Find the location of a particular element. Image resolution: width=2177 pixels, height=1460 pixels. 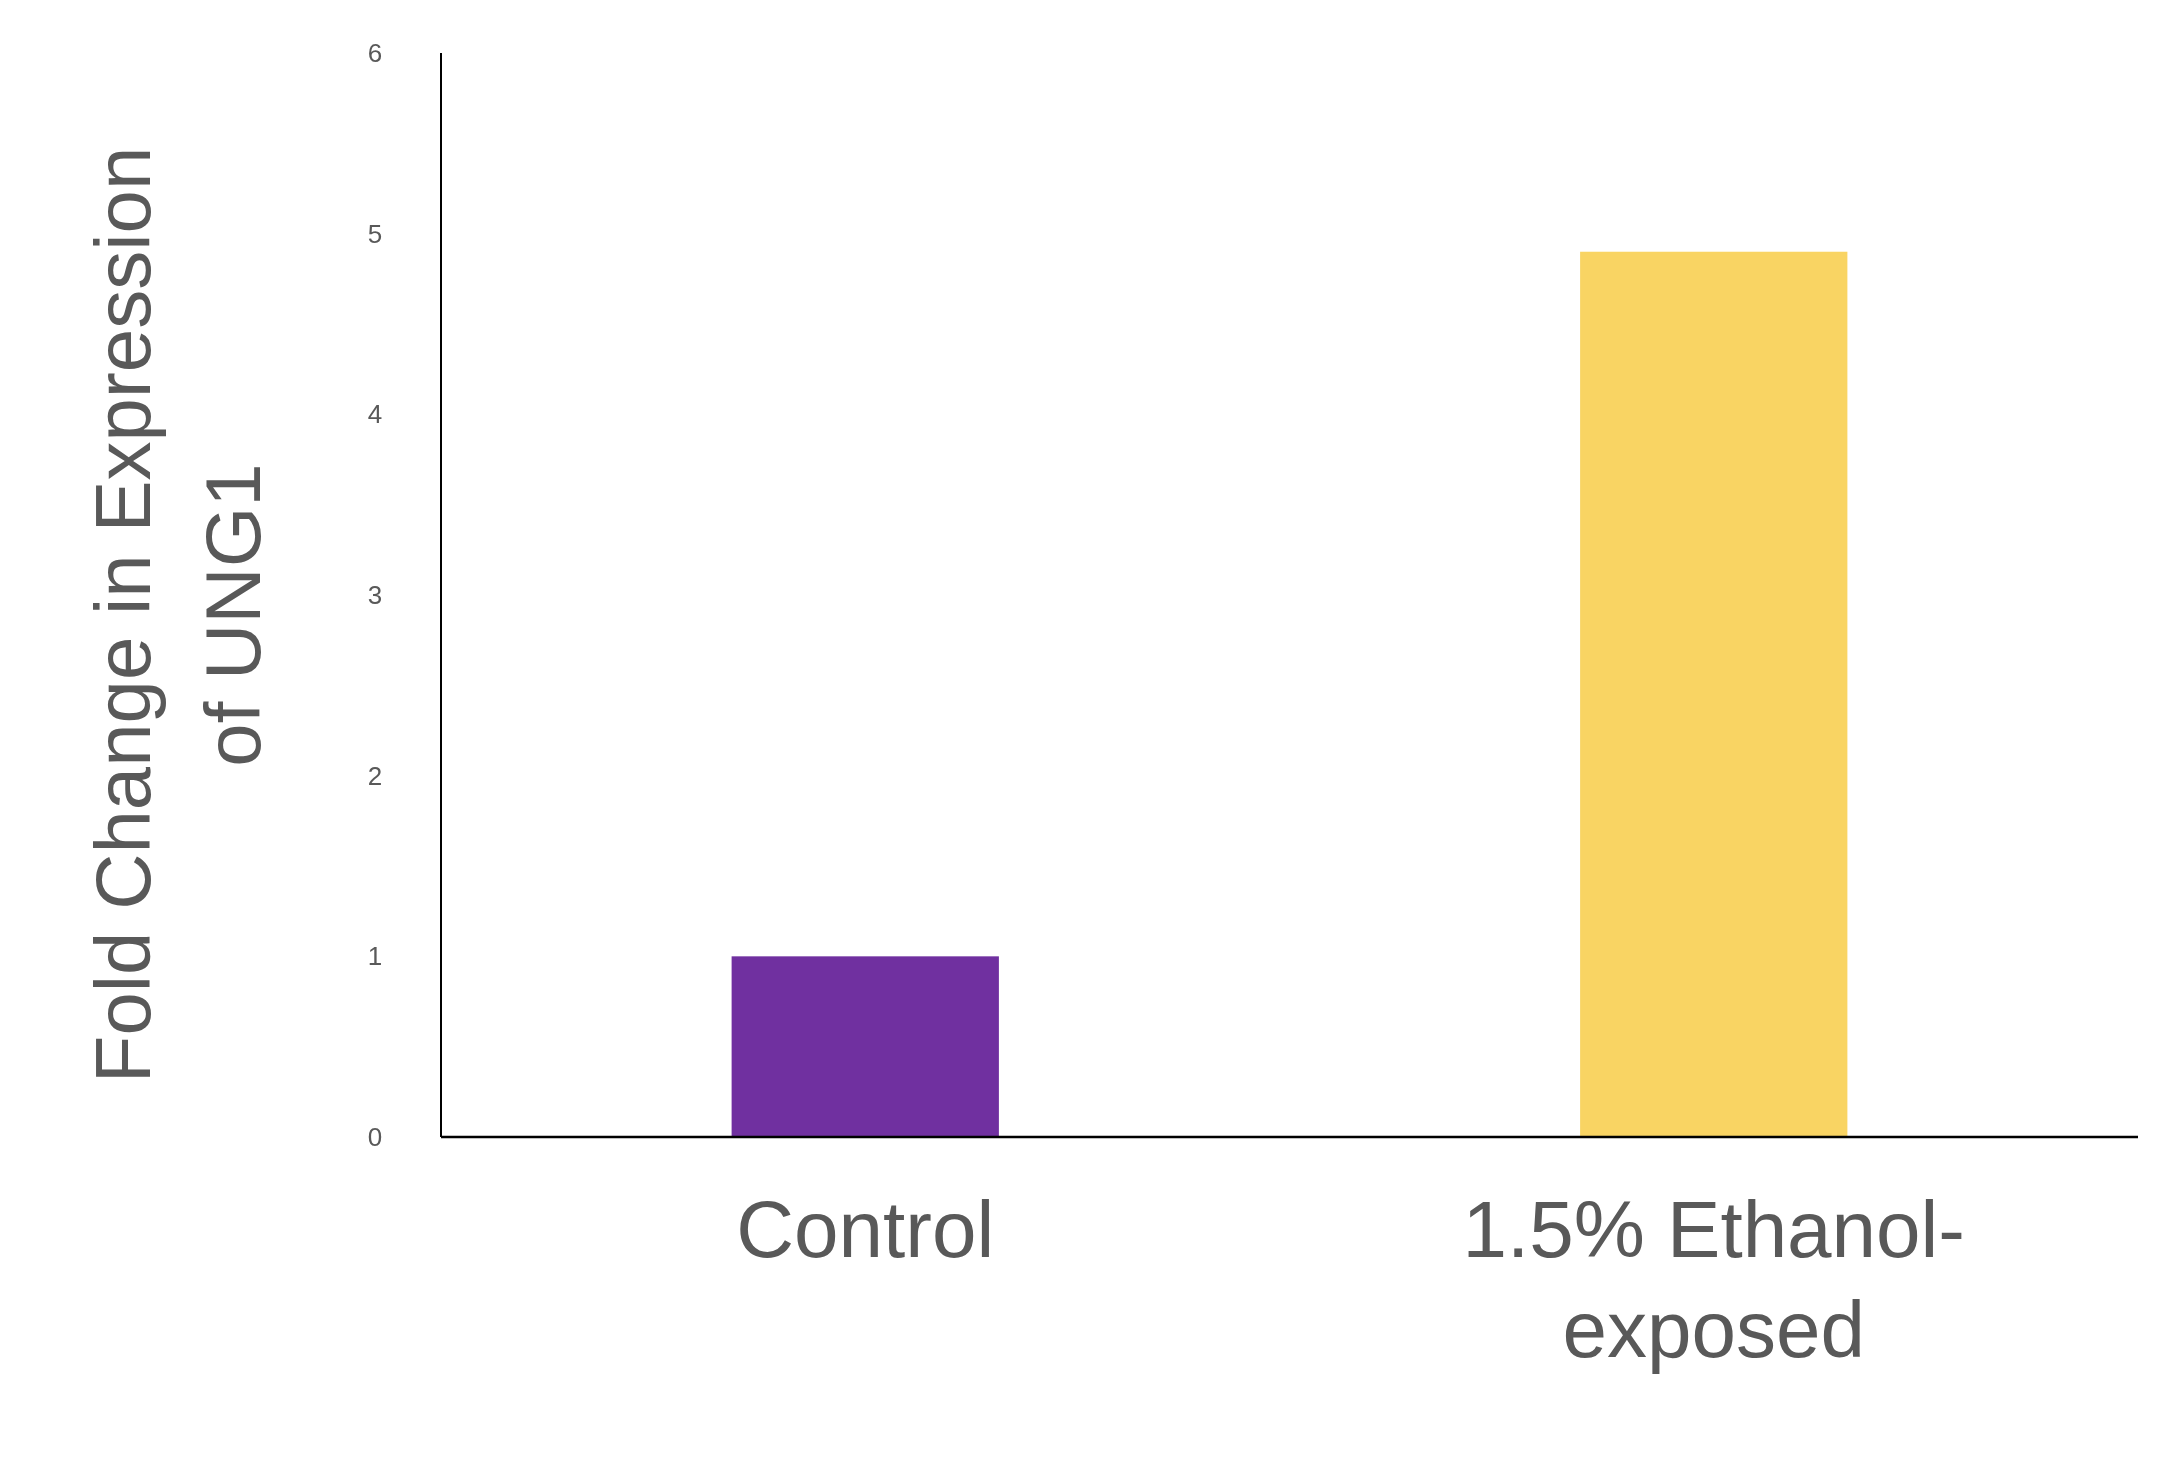

y-tick-label: 3 is located at coordinates (375, 595).